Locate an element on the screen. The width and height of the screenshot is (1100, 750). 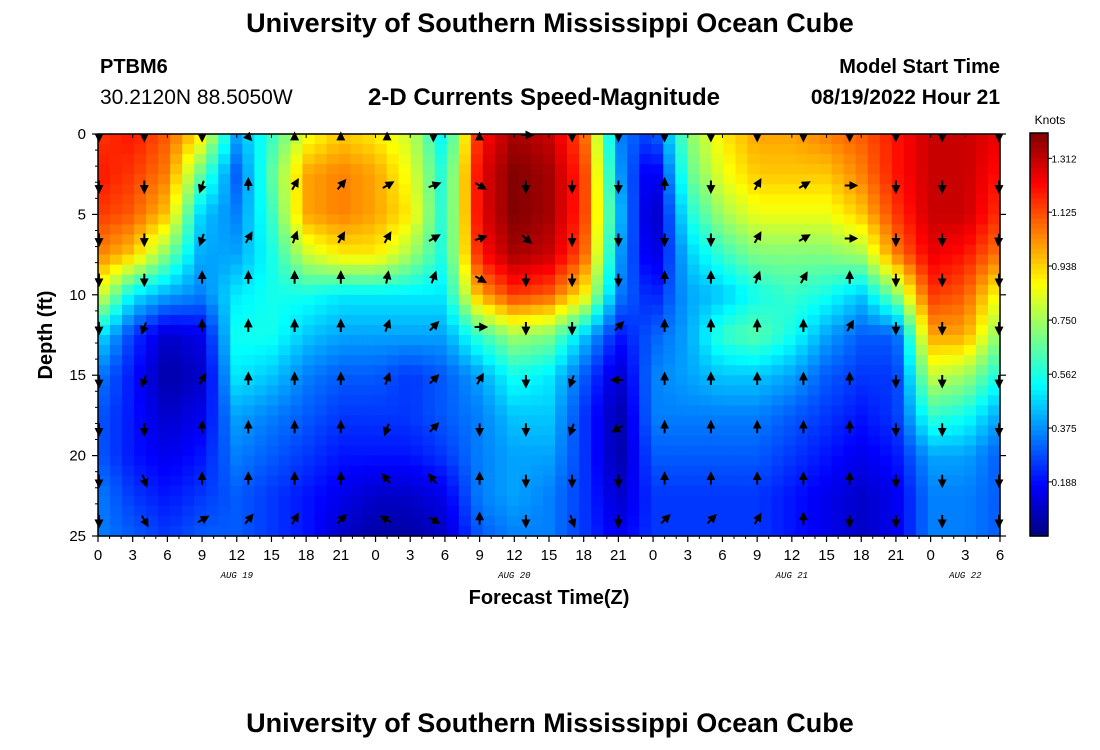
x-tick-label: 15 is located at coordinates (271, 555).